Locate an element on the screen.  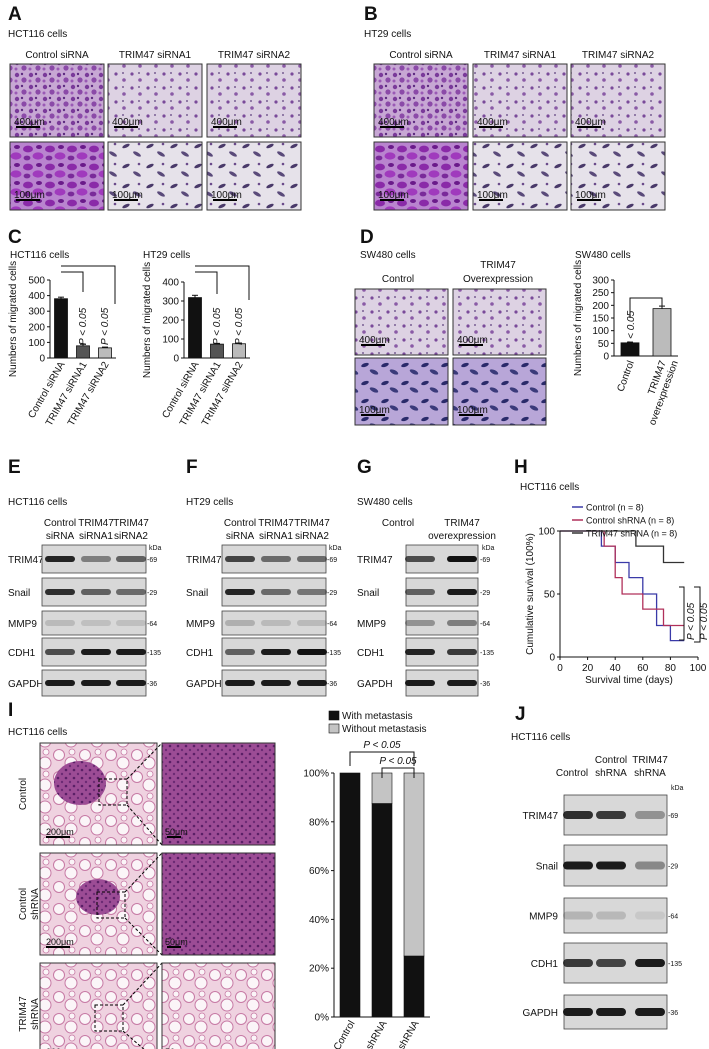
scale-label: 50μm is located at coordinates (176, 832).